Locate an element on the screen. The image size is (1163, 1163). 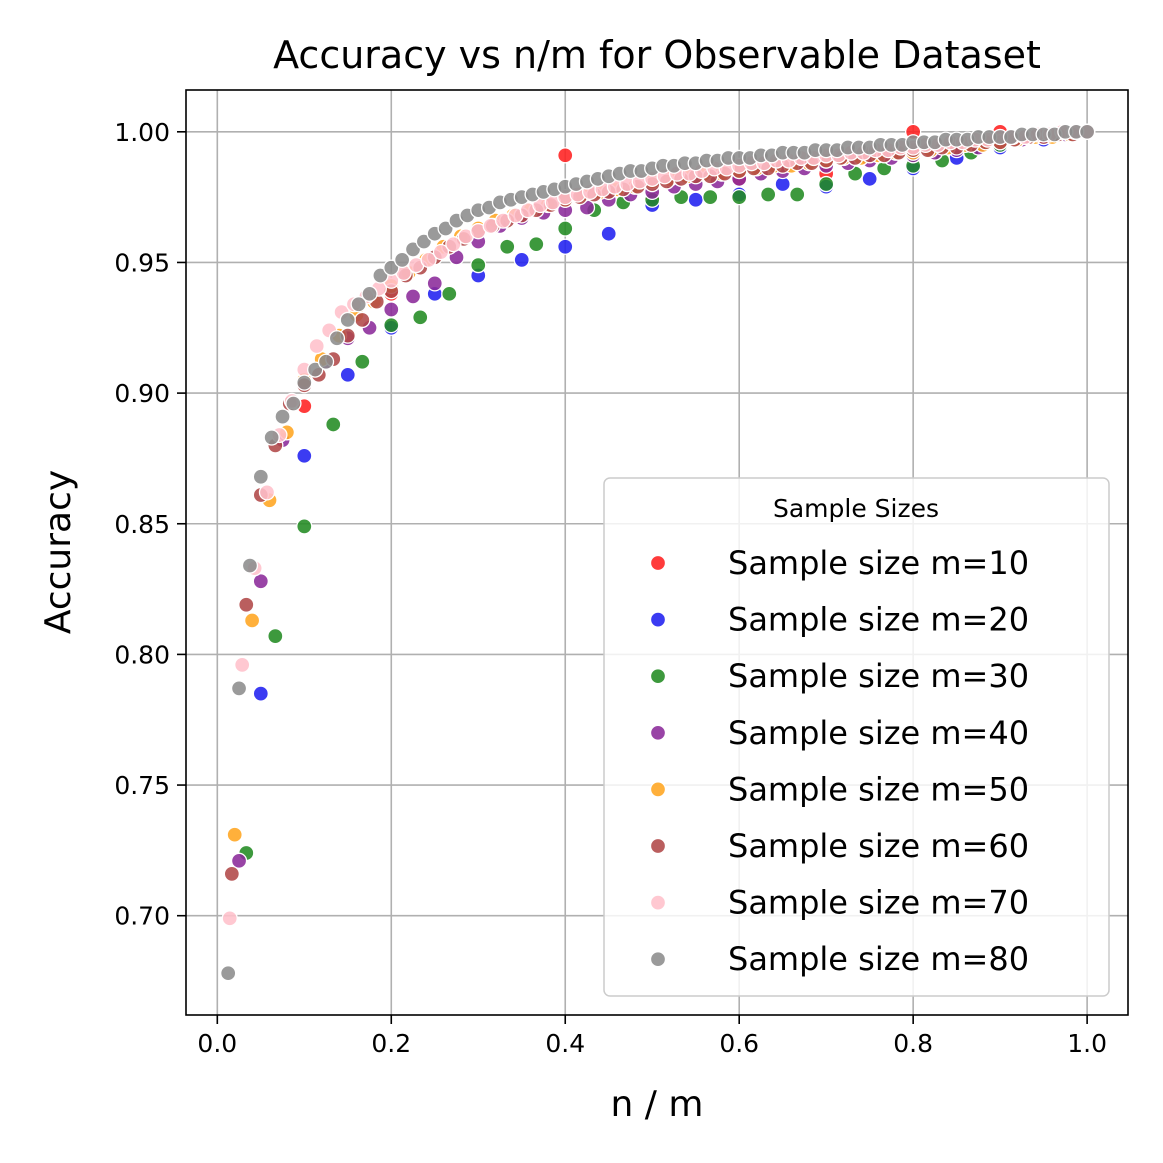
y-tick-label: 1.00 is located at coordinates (142, 132).